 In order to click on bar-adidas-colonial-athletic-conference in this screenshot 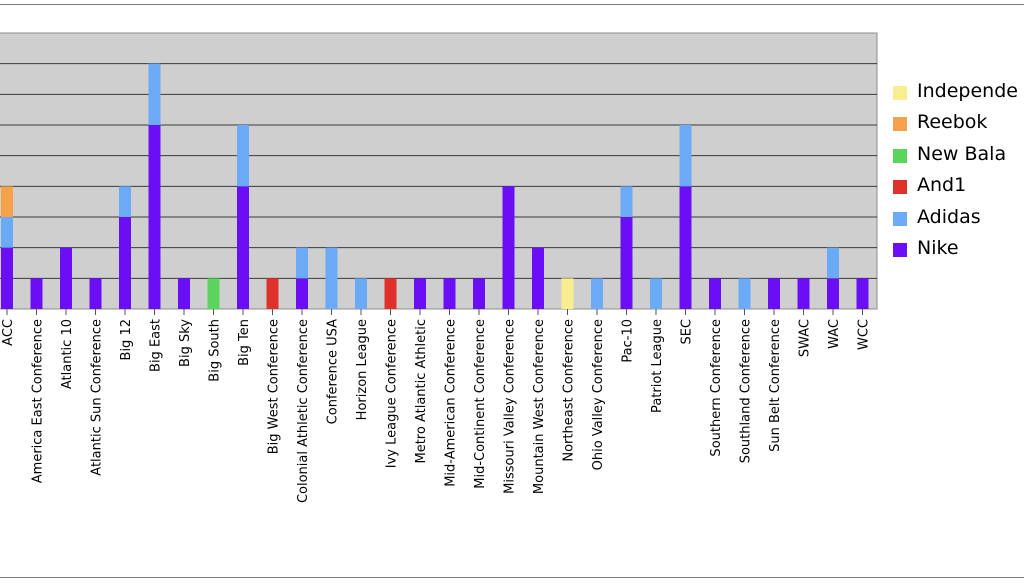, I will do `click(302, 263)`.